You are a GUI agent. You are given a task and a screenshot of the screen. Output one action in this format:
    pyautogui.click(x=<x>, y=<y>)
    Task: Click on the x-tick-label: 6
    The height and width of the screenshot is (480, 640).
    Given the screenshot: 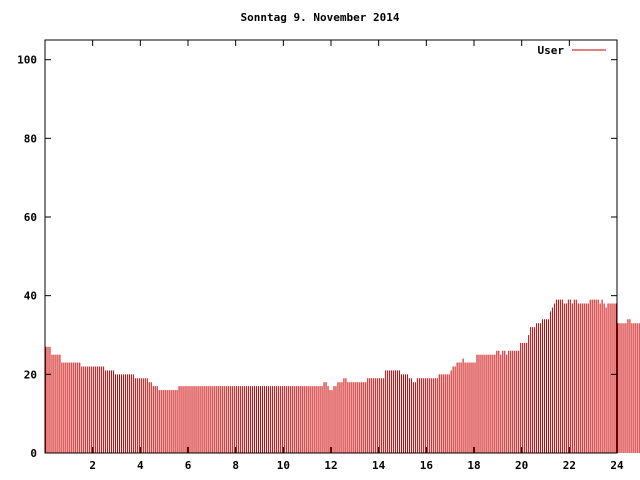 What is the action you would take?
    pyautogui.click(x=188, y=465)
    